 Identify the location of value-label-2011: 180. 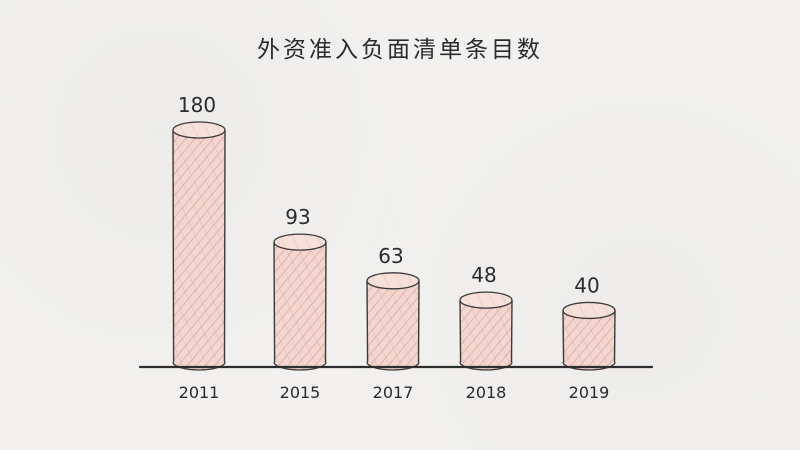
(197, 105).